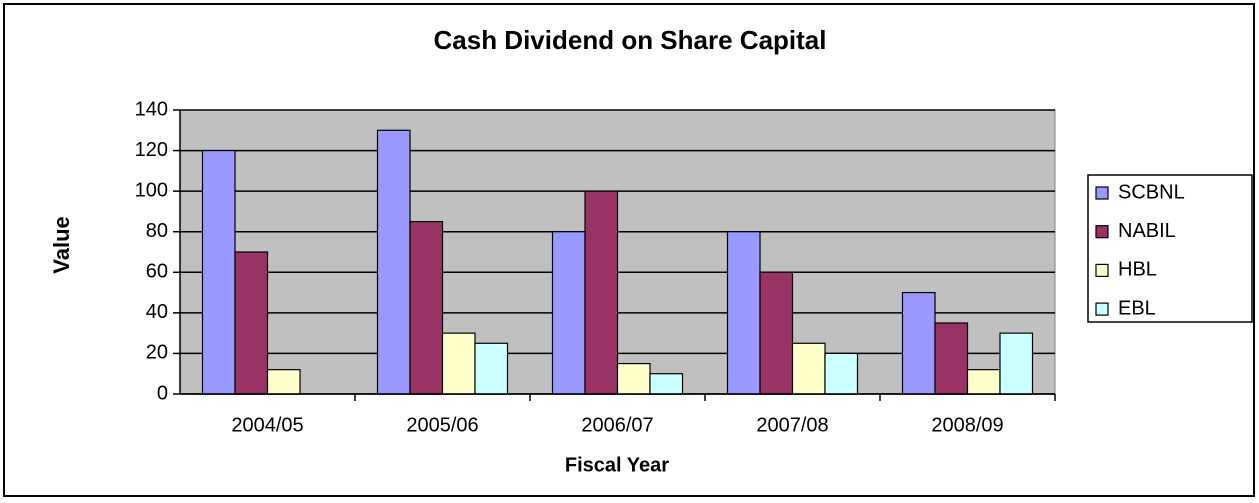 The width and height of the screenshot is (1259, 503). What do you see at coordinates (61, 244) in the screenshot?
I see `y-axis-label: Value` at bounding box center [61, 244].